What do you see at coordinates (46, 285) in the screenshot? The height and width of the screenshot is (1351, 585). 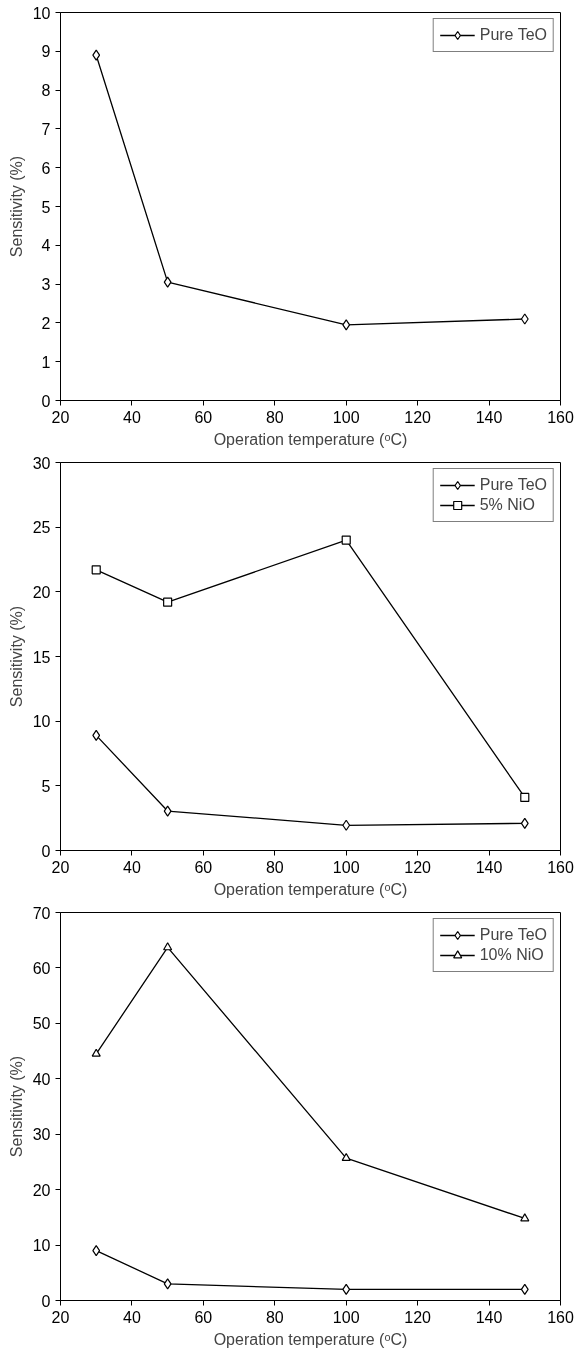 I see `y-tick-label: 3` at bounding box center [46, 285].